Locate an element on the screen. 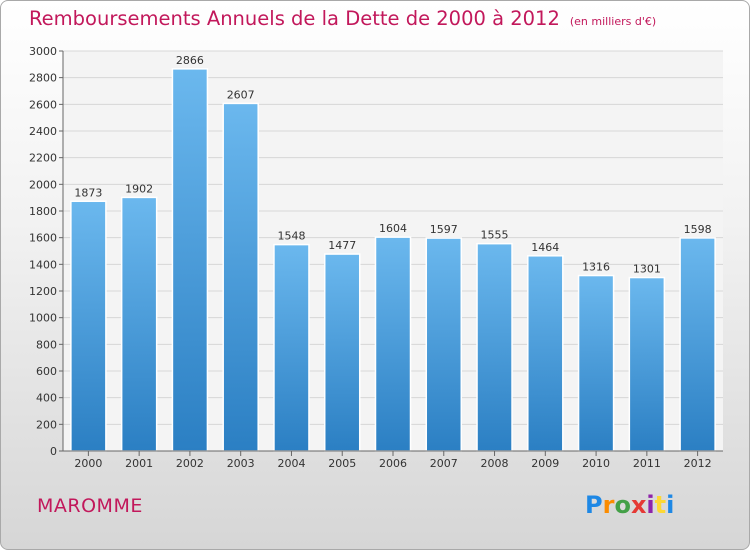 The height and width of the screenshot is (550, 750). bar-2007 is located at coordinates (444, 344).